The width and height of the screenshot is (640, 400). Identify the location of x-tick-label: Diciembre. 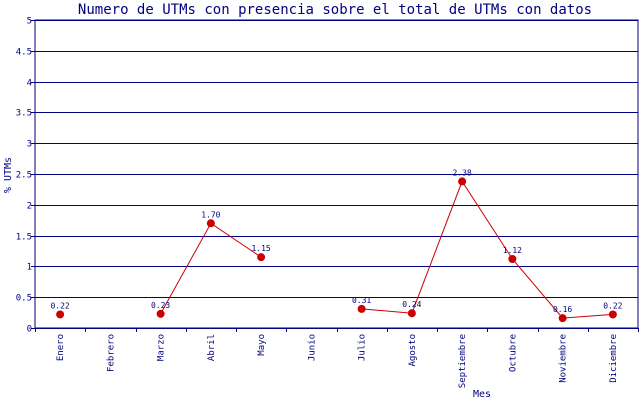
(614, 358).